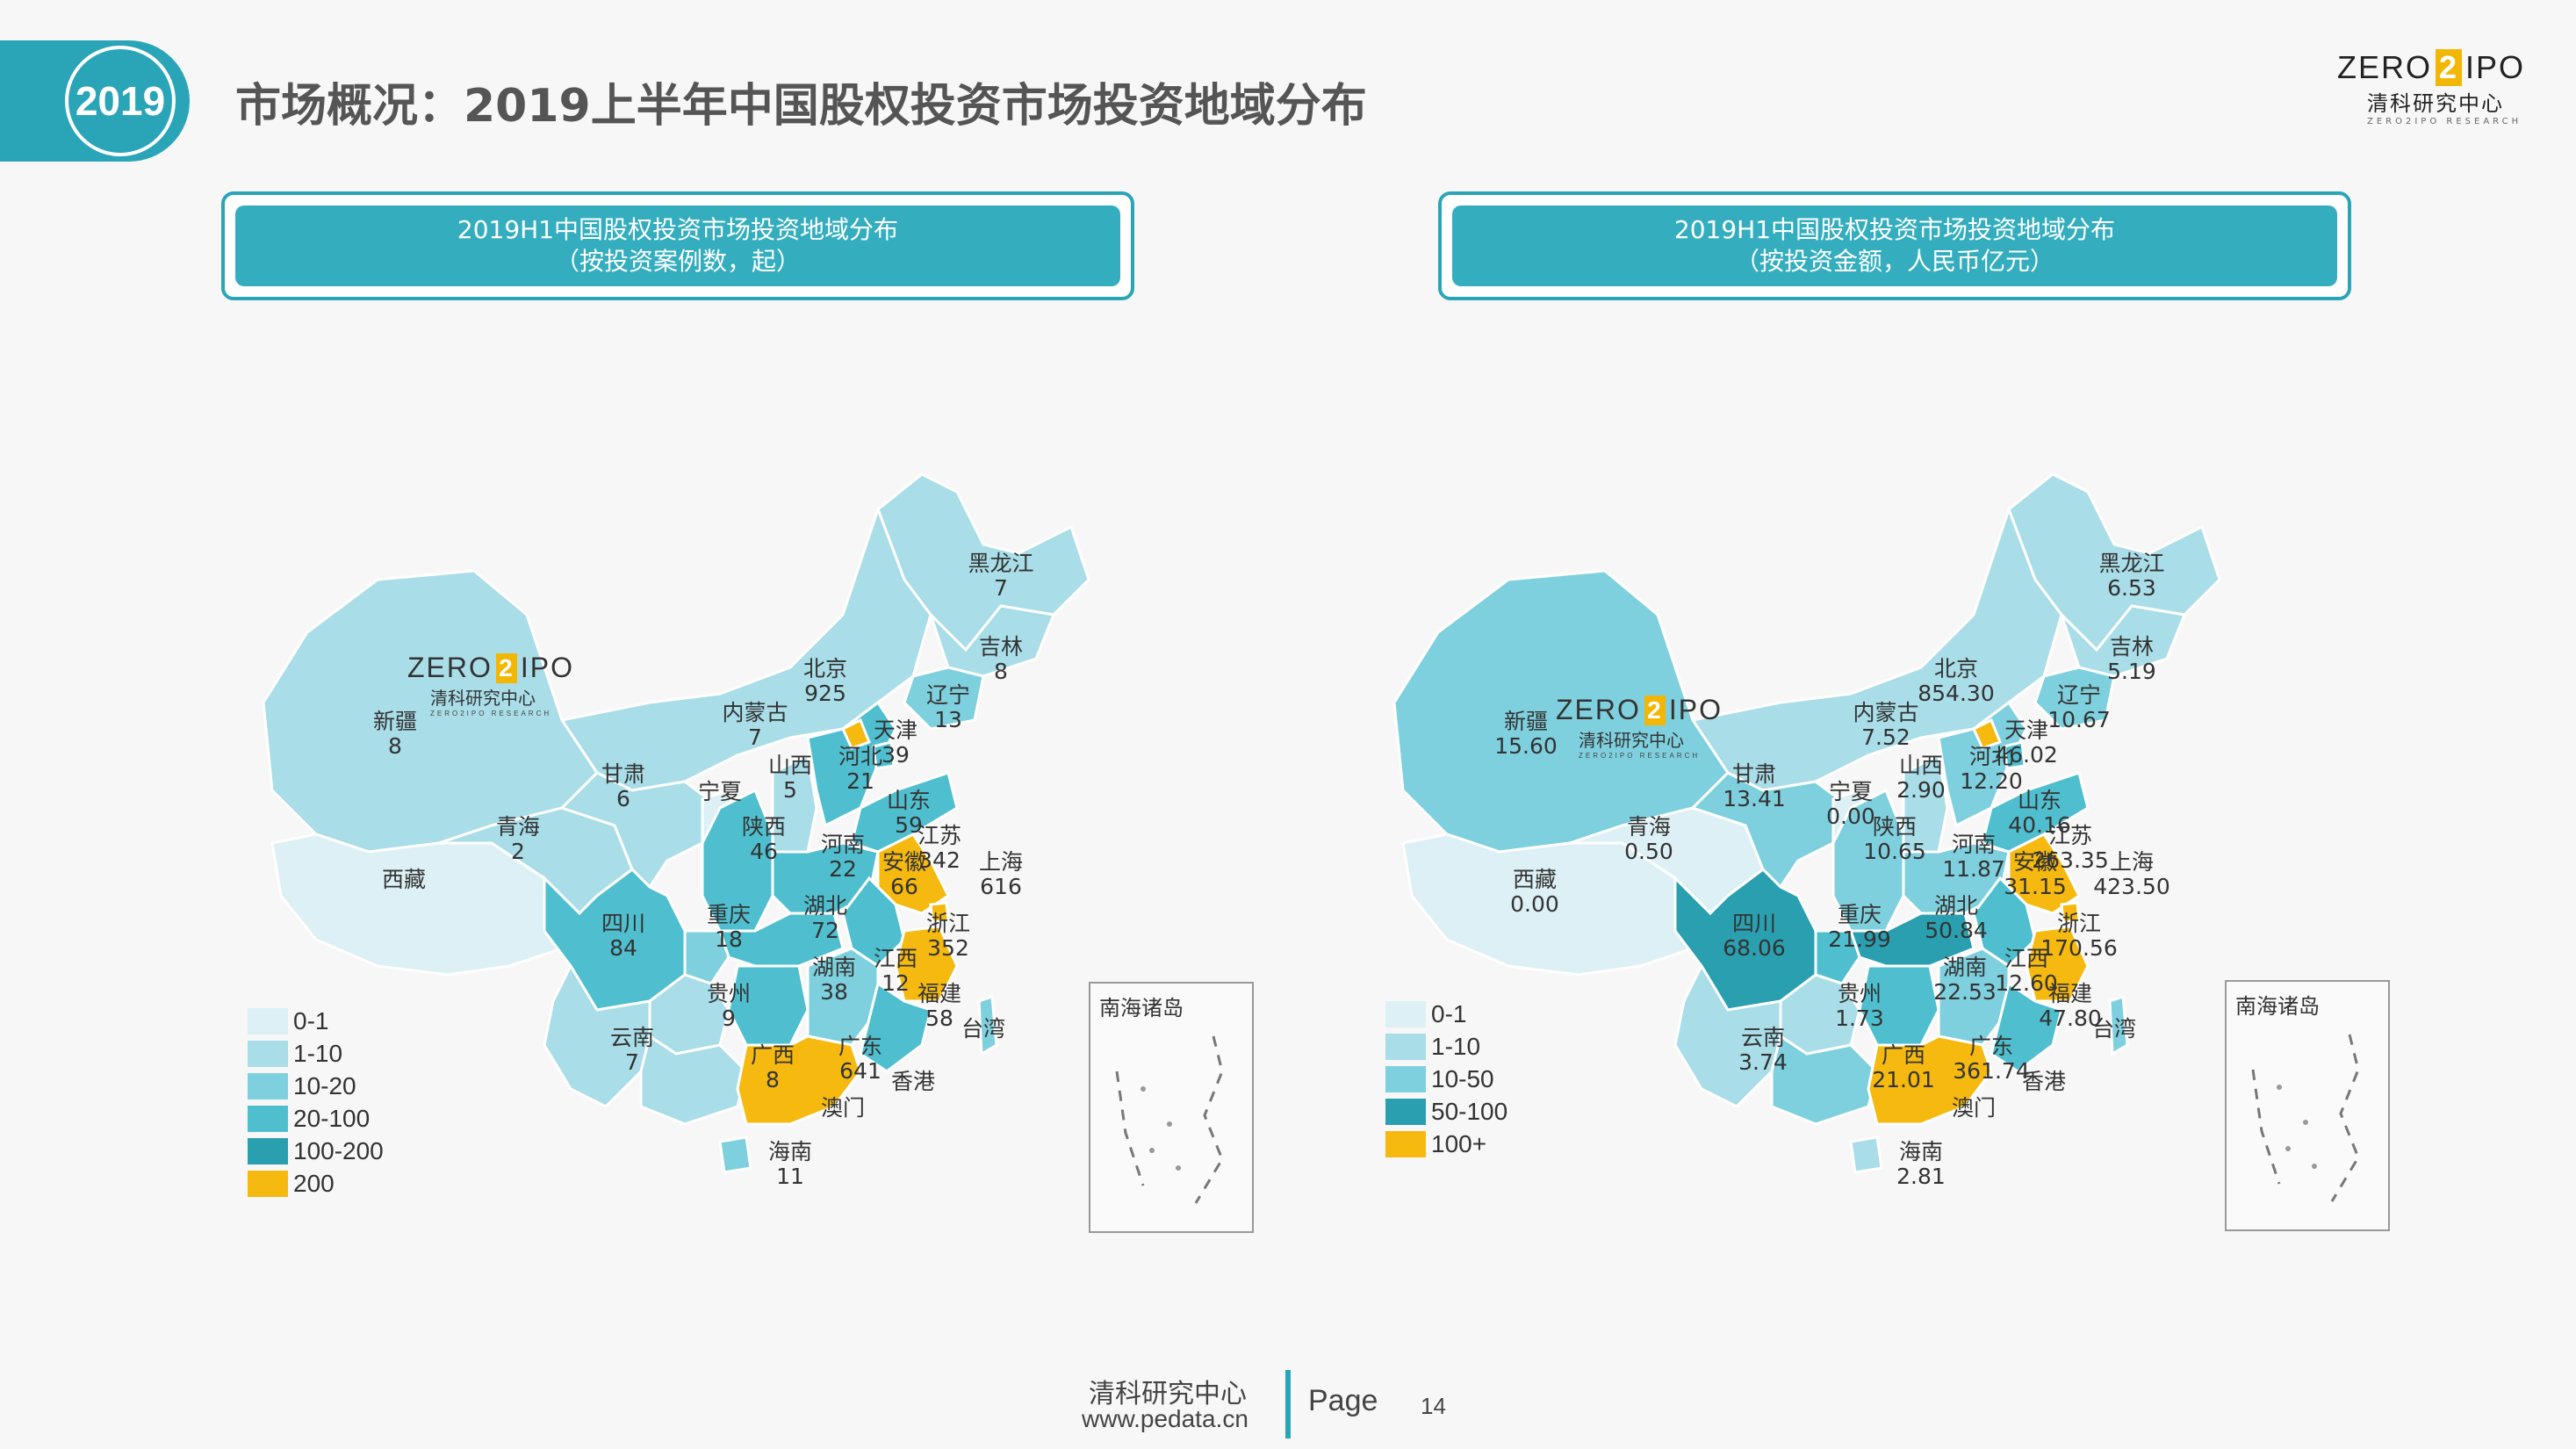 This screenshot has height=1449, width=2576. I want to click on province-name-label: 湖北, so click(825, 906).